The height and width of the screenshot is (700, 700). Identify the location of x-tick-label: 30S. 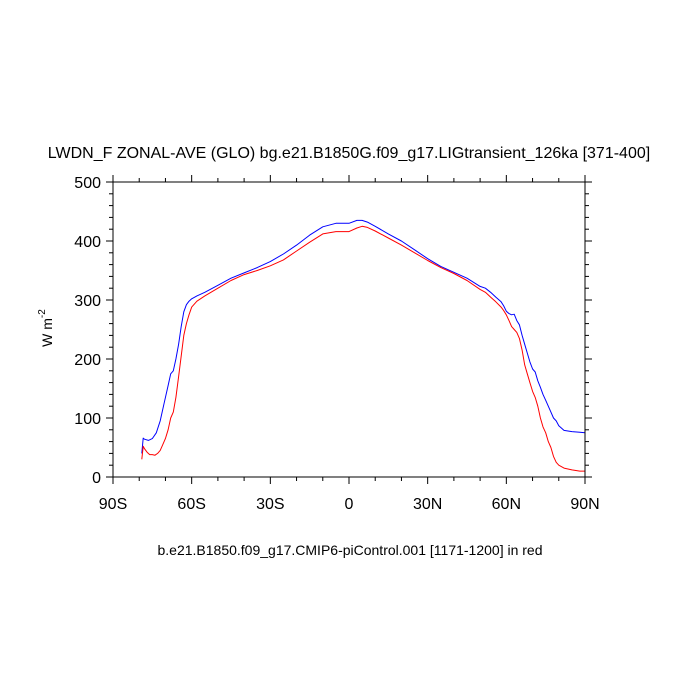
(270, 504).